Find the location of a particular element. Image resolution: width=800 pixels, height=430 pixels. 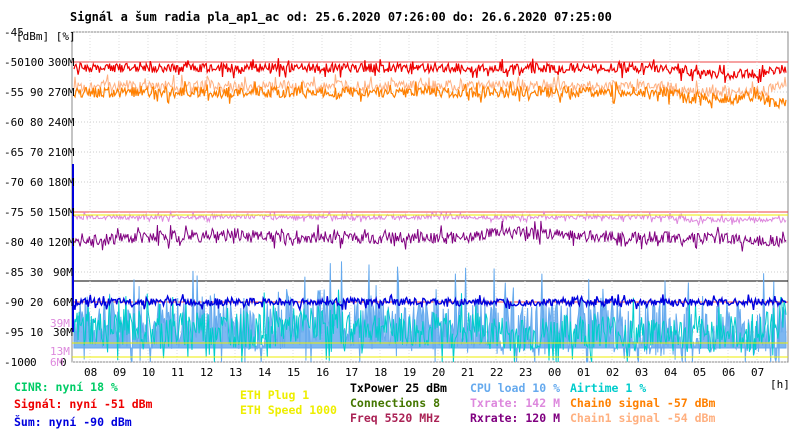

x-tick-label: 22 is located at coordinates (496, 372).